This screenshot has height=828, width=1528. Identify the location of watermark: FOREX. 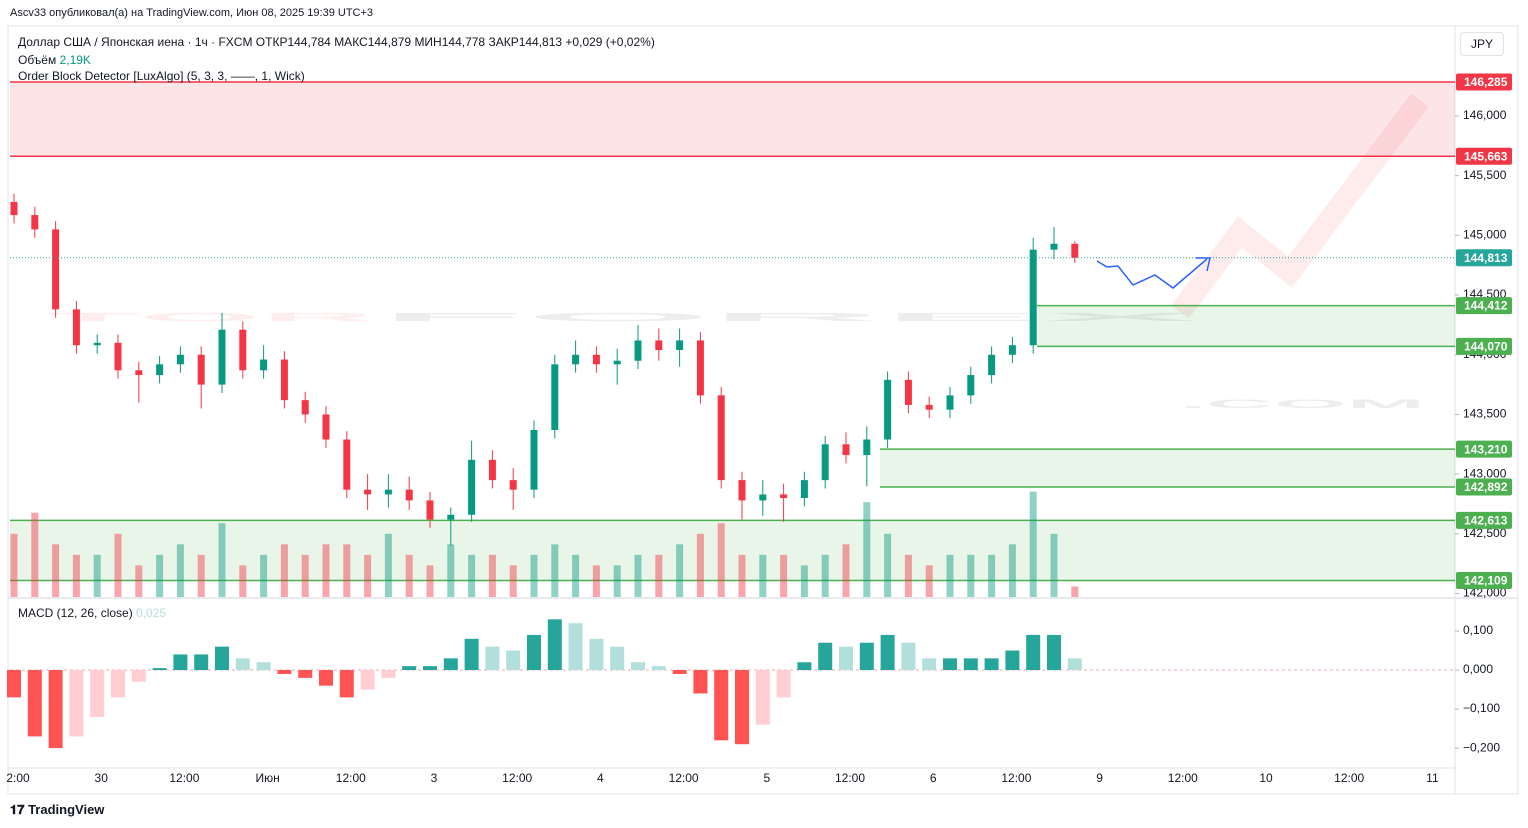
(790, 317).